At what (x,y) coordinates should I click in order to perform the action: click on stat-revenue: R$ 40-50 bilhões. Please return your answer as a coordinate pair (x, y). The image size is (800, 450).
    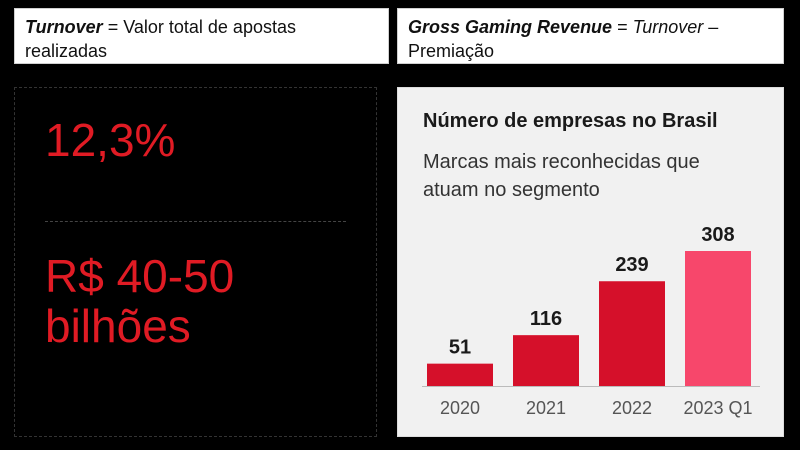
    Looking at the image, I should click on (140, 301).